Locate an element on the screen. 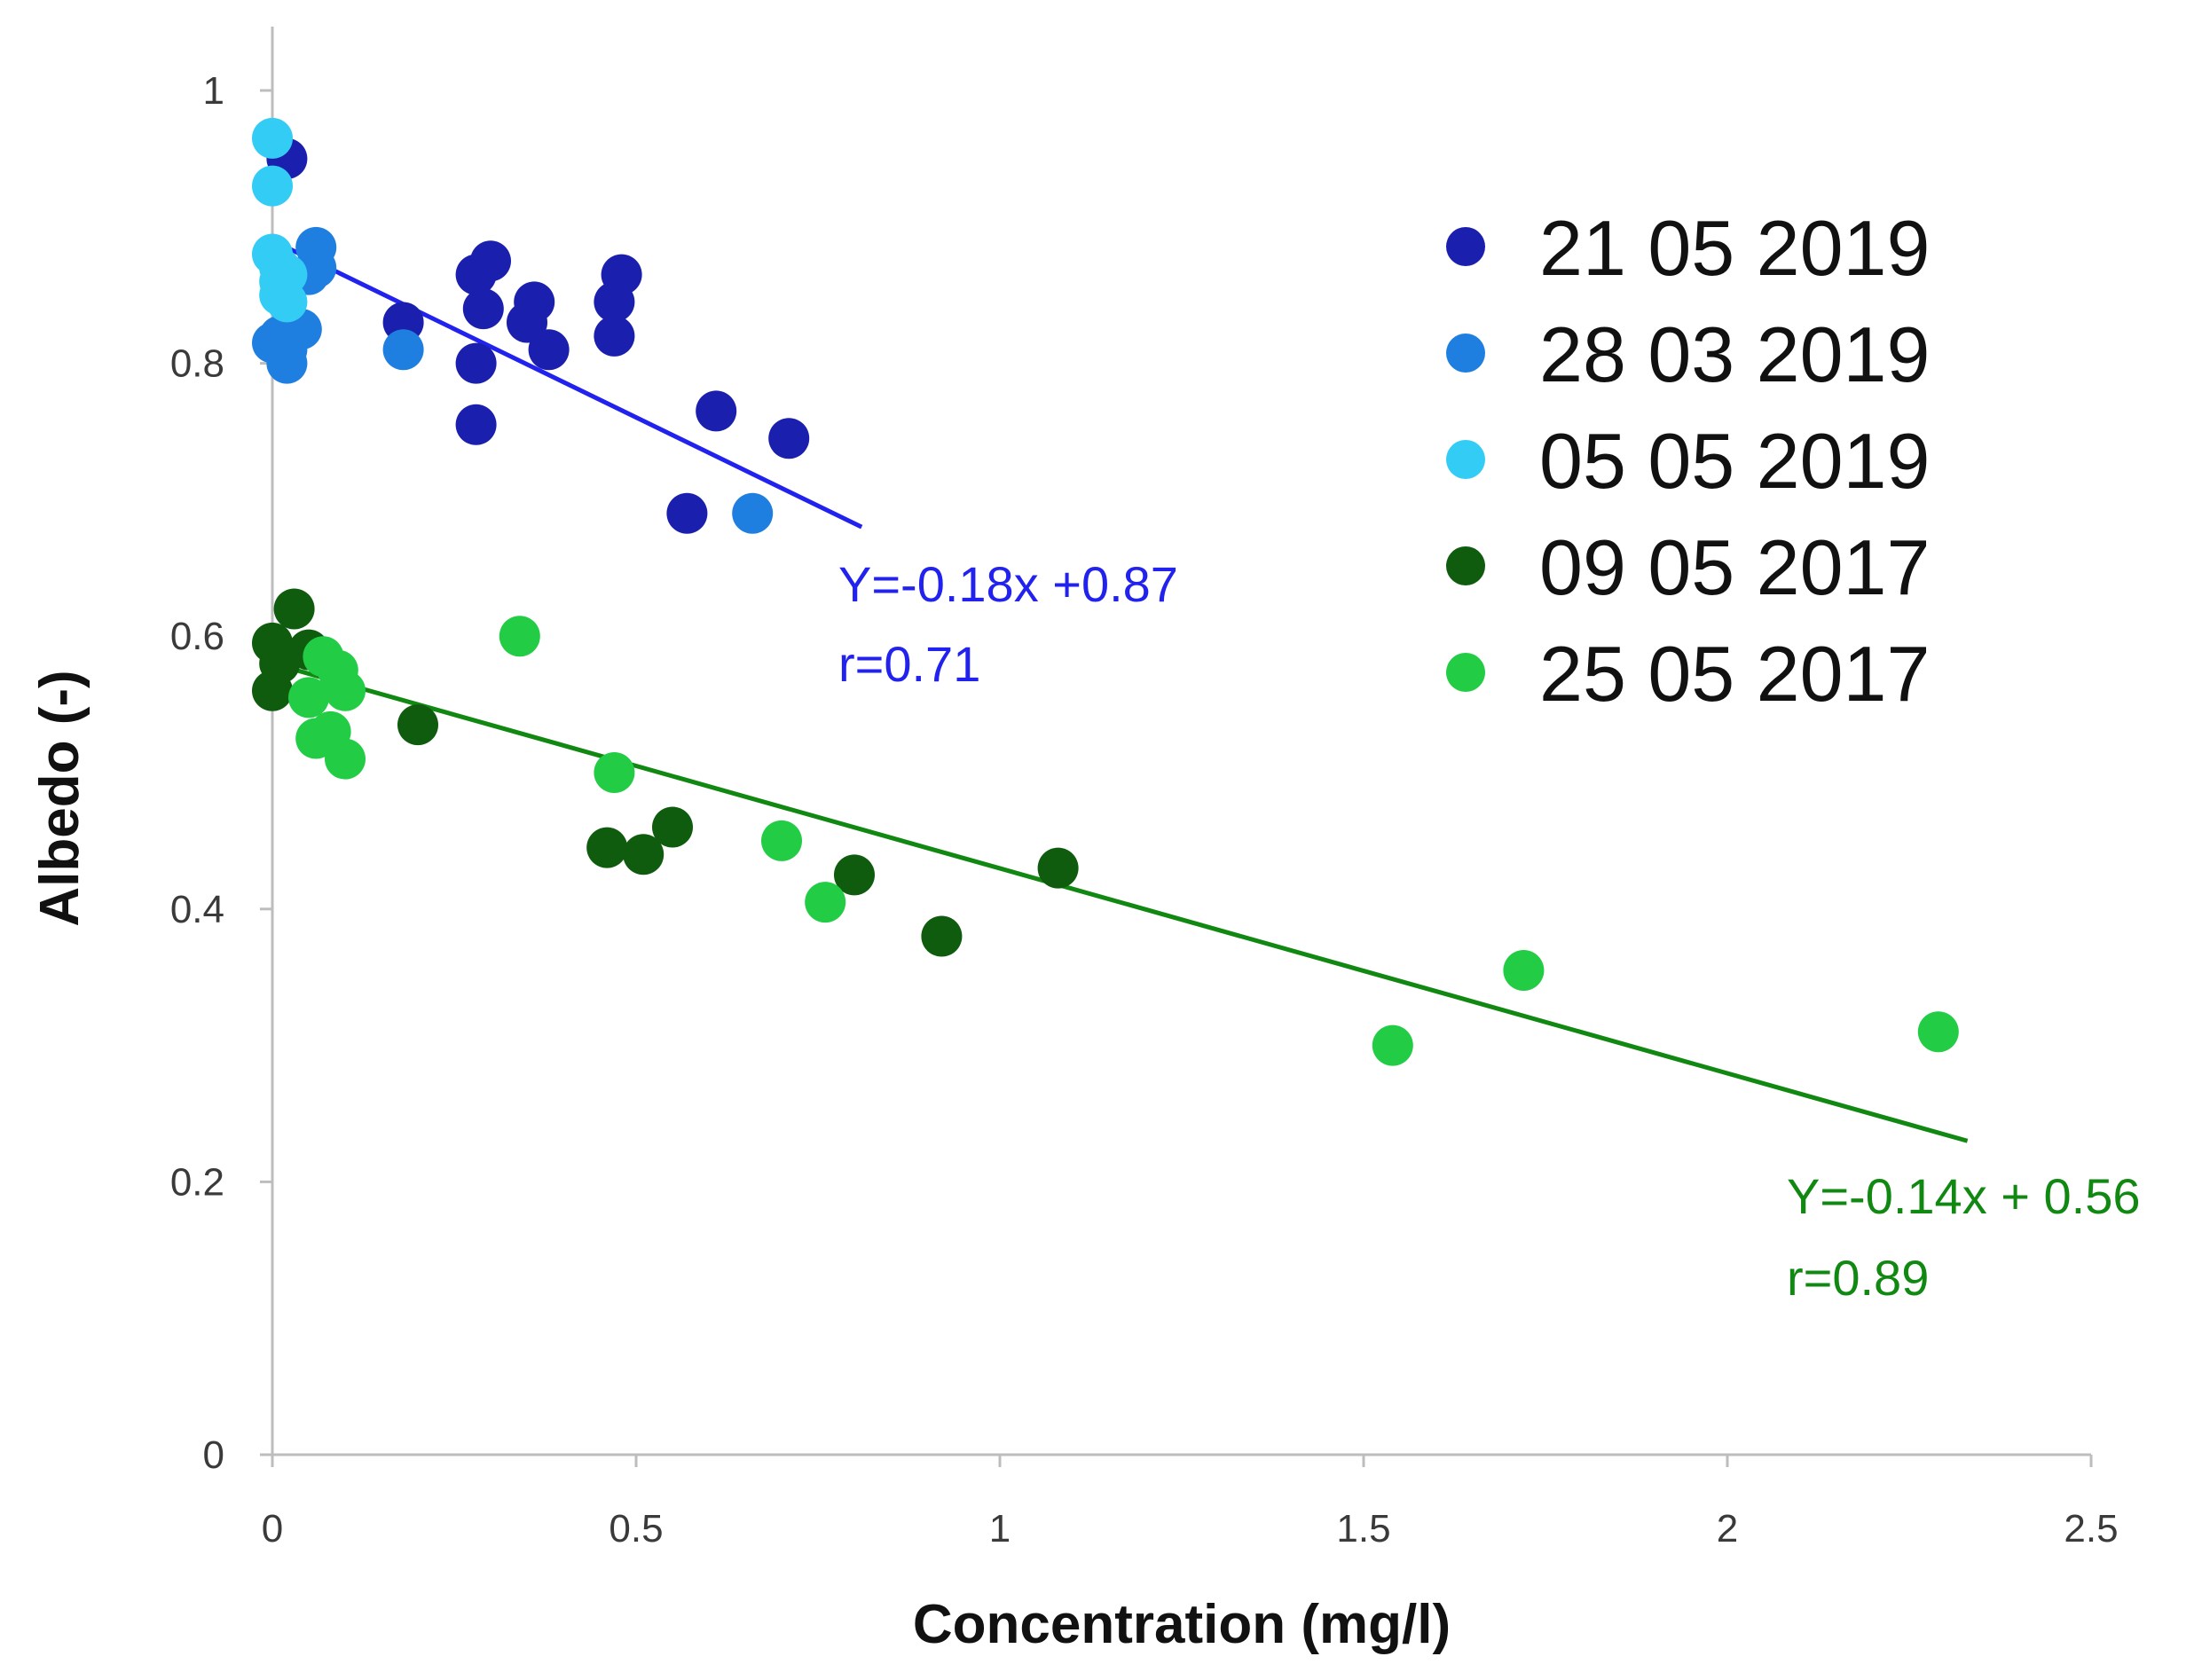 The width and height of the screenshot is (2202, 1680). legend-label: 09 05 2017 is located at coordinates (1734, 567).